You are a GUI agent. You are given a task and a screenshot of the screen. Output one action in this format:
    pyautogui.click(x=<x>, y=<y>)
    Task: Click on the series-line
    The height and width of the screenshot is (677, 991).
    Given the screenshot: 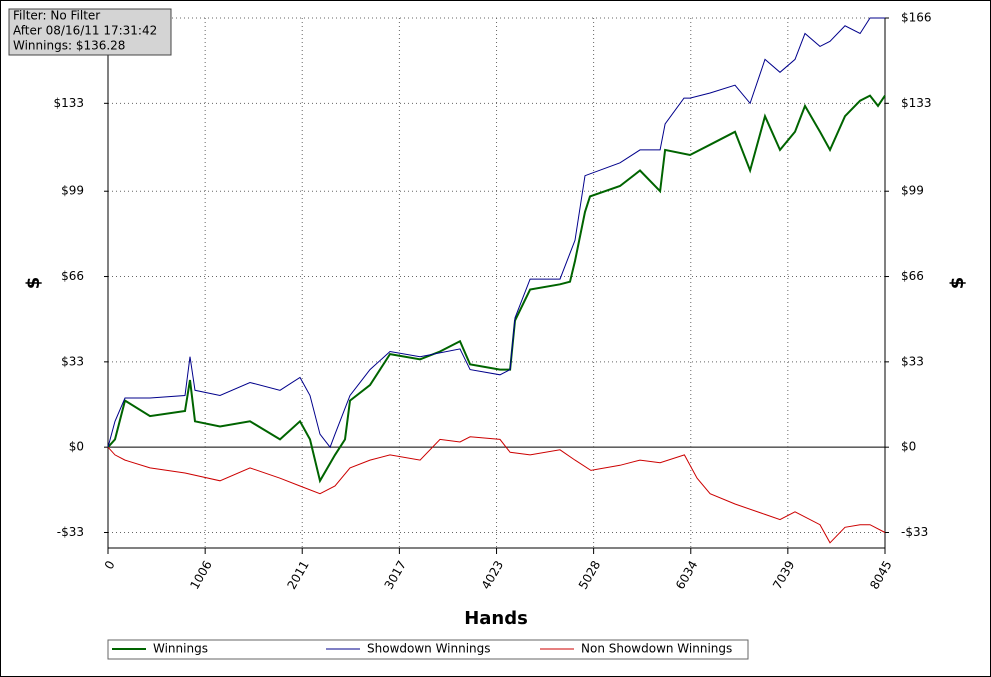 What is the action you would take?
    pyautogui.click(x=496, y=490)
    